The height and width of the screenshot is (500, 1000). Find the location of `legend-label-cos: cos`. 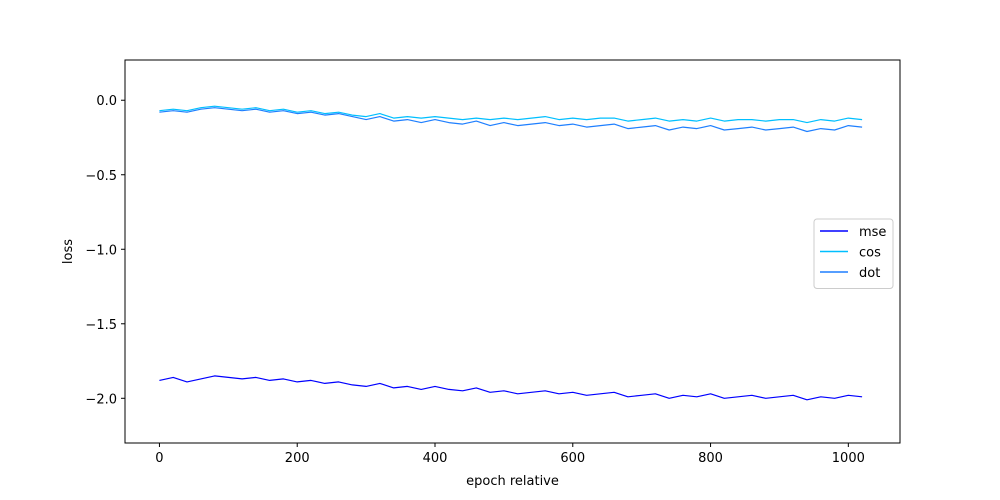

legend-label-cos: cos is located at coordinates (870, 253).